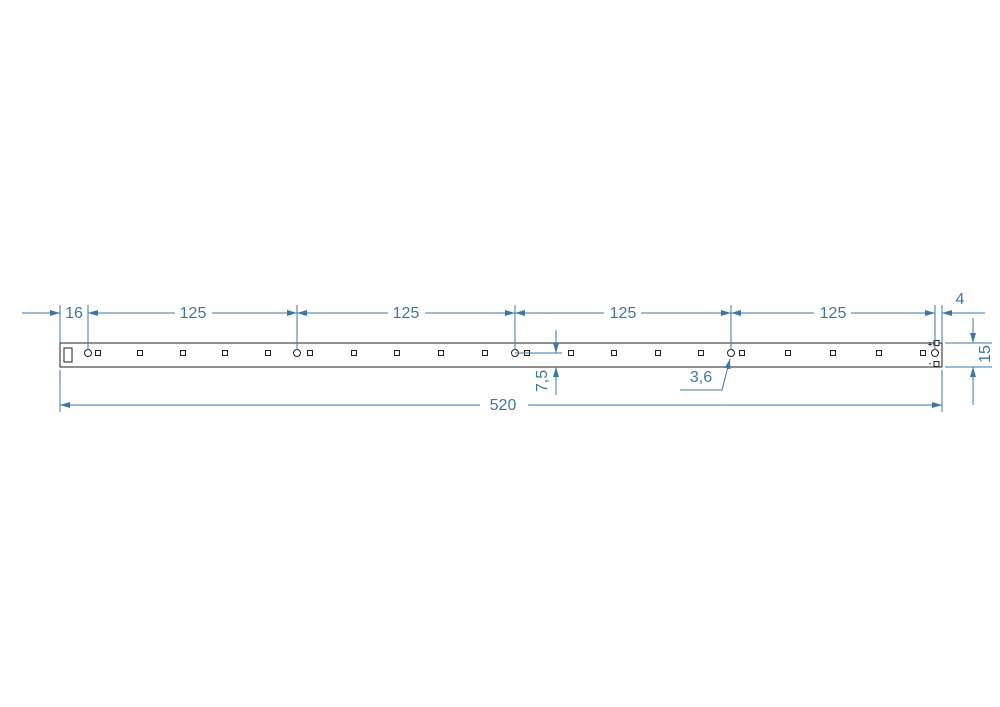 This screenshot has height=707, width=1000. I want to click on plus-label: +, so click(929, 344).